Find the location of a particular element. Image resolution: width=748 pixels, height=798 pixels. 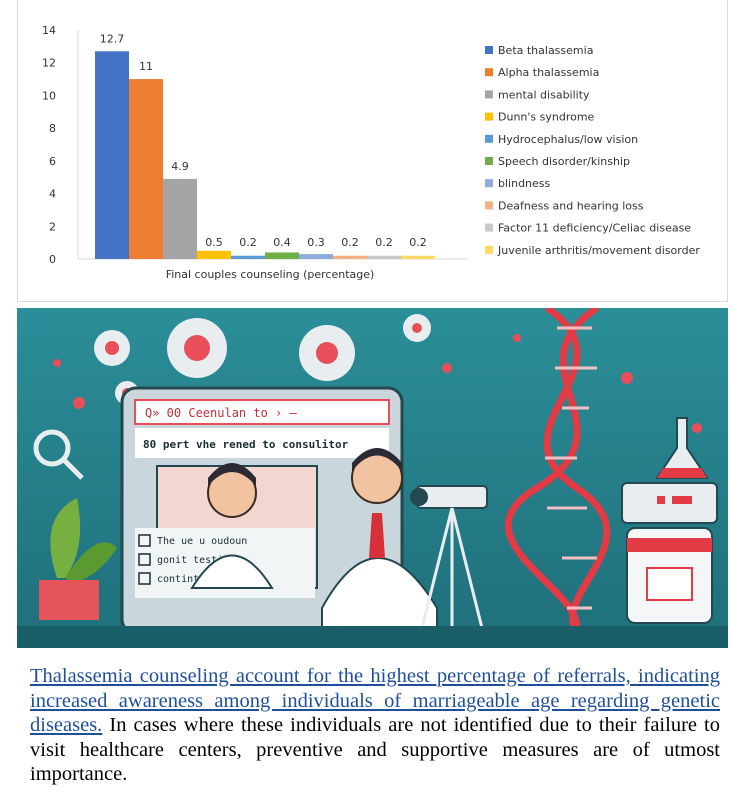

bars is located at coordinates (265, 155).